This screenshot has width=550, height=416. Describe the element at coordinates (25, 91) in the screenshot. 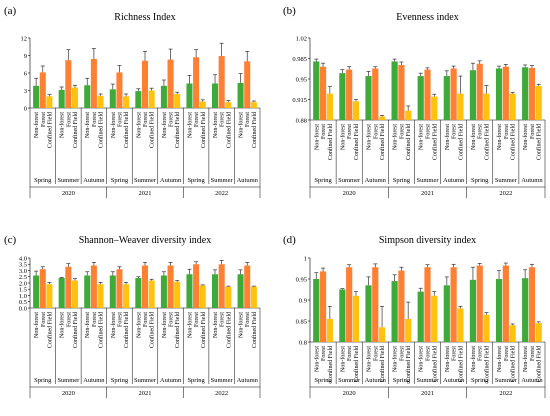

I see `y-tick-label: 3` at that location.